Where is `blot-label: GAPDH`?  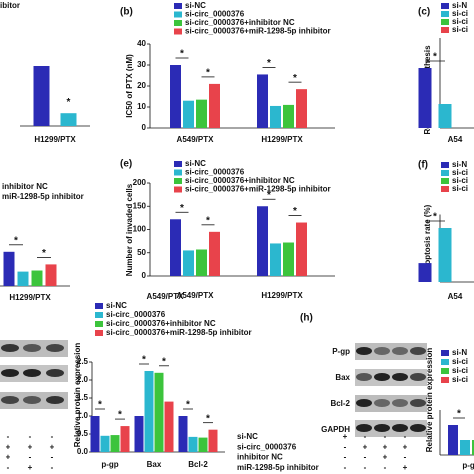 blot-label: GAPDH is located at coordinates (335, 429).